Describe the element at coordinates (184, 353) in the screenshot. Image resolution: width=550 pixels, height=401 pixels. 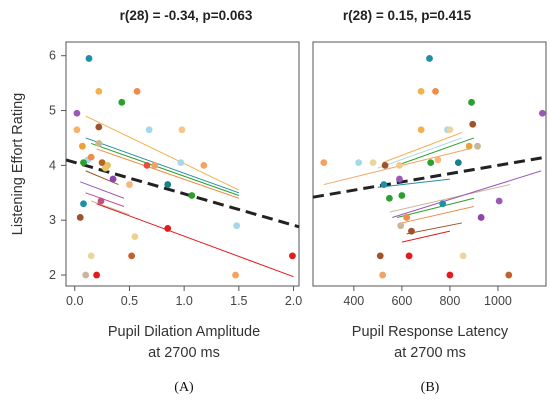
I see `panel-a-xlabel-line2: at 2700 ms` at that location.